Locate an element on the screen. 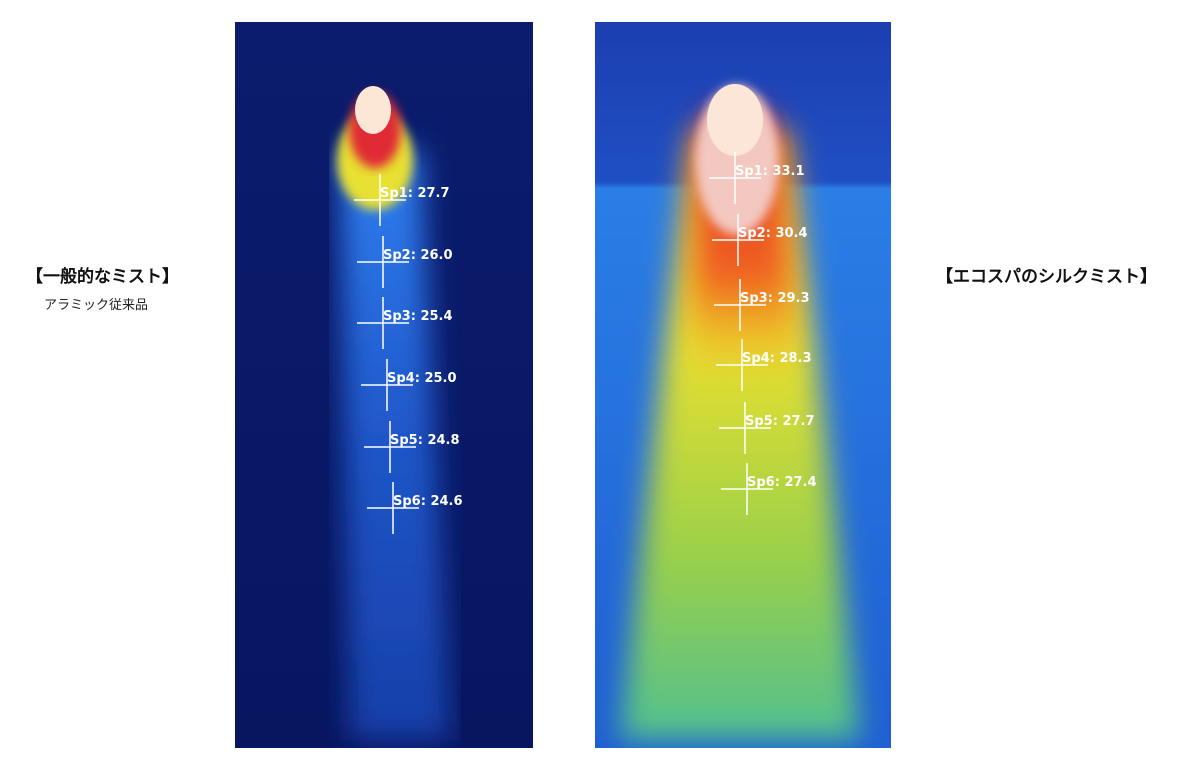 The width and height of the screenshot is (1200, 774). spot-label: Sp1: 33.1 is located at coordinates (770, 171).